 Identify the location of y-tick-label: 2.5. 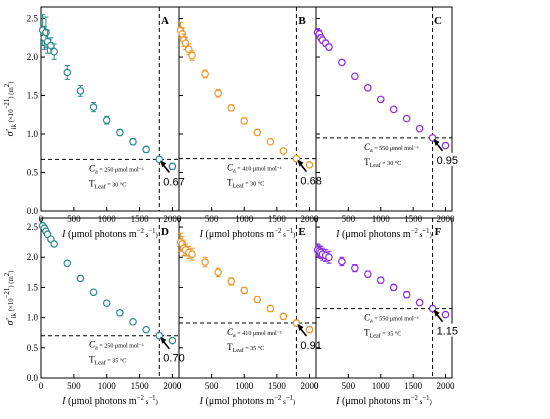
(33, 19).